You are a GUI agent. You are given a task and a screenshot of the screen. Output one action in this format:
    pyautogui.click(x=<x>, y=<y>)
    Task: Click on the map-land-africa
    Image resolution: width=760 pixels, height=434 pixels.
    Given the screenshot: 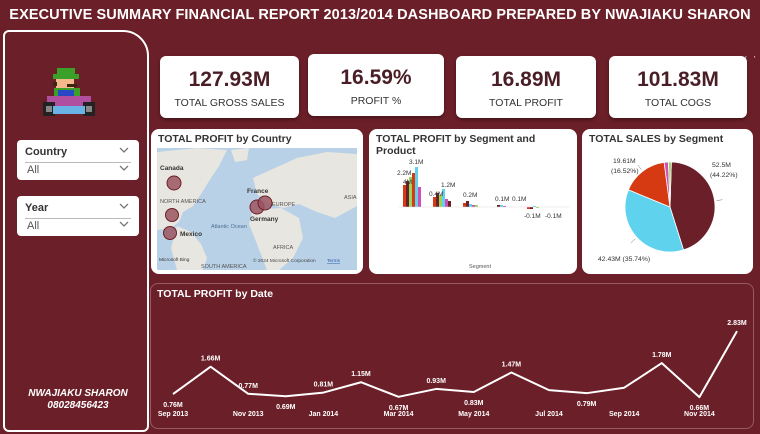 What is the action you would take?
    pyautogui.click(x=276, y=239)
    